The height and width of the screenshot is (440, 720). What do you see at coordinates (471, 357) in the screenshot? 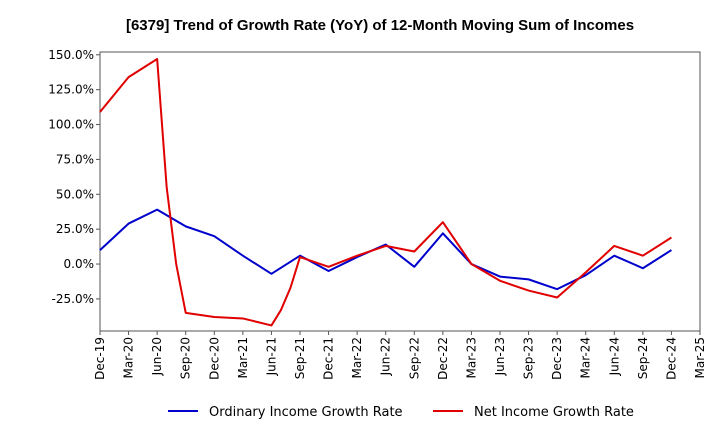
I see `x-tick-label: Mar-23` at bounding box center [471, 357].